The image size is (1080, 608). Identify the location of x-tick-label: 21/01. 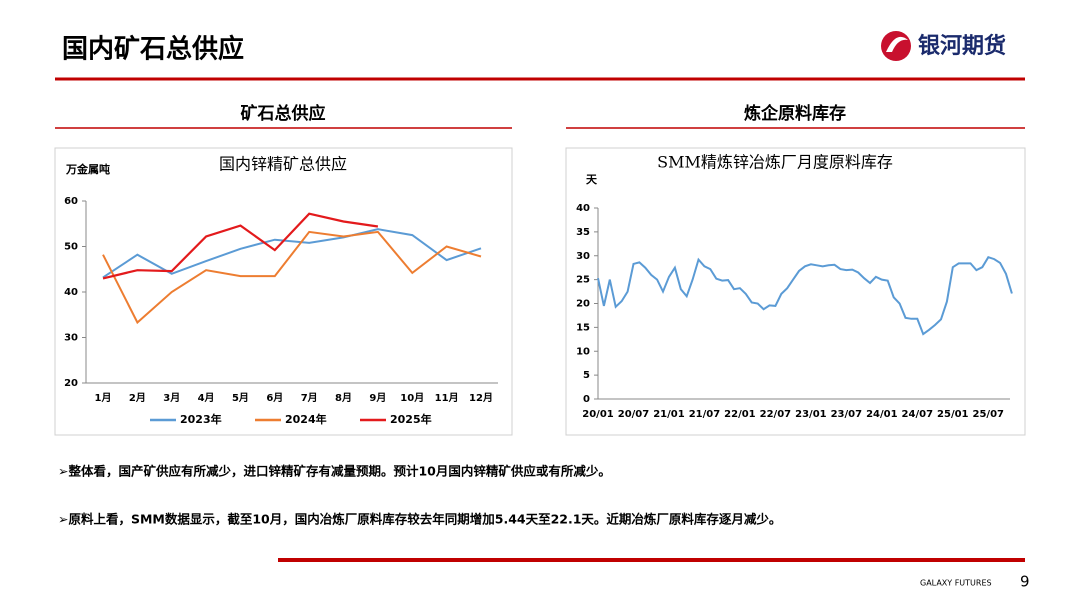
(669, 414).